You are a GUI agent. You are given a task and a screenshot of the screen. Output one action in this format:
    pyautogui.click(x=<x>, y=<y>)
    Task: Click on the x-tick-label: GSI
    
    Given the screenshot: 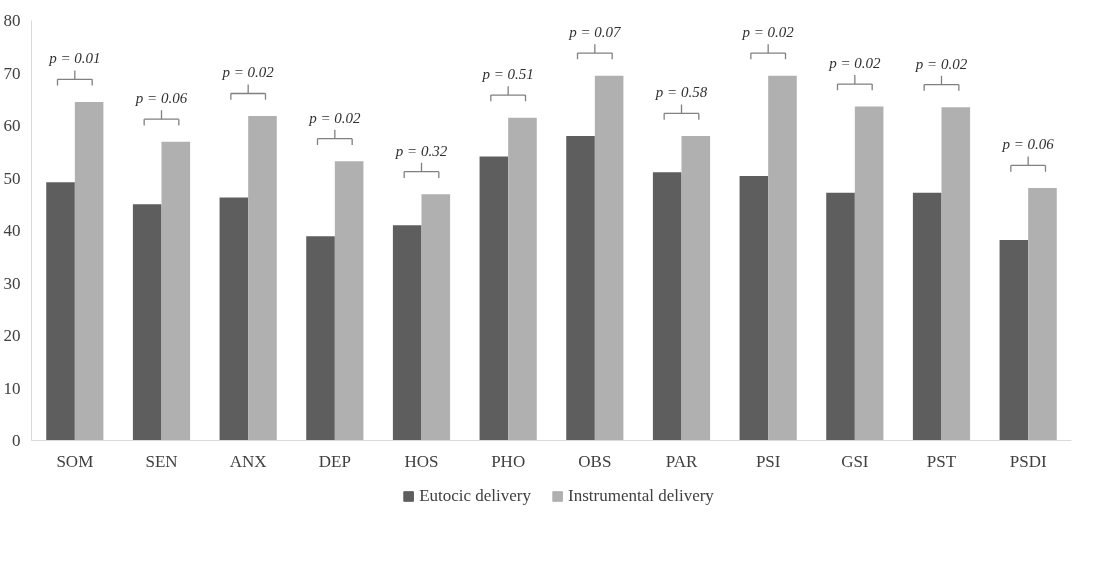 What is the action you would take?
    pyautogui.click(x=855, y=461)
    